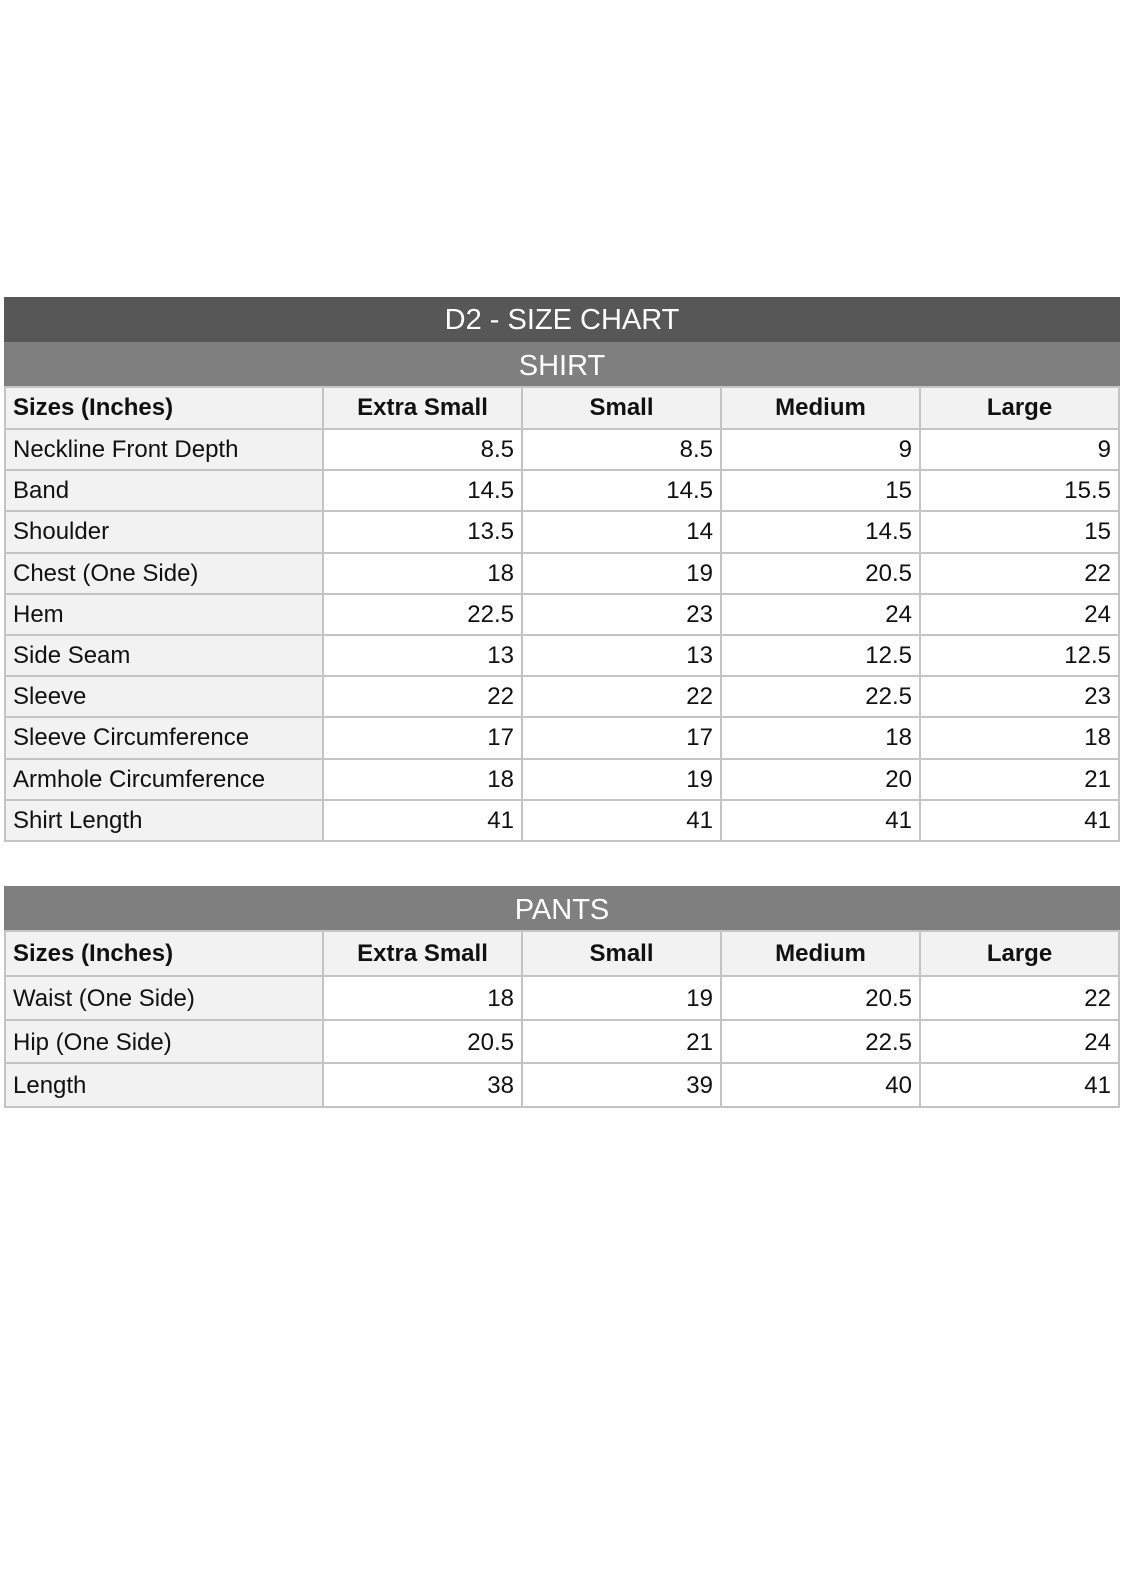  I want to click on table-row: Band 14.5 14.5 15 15.5, so click(562, 492).